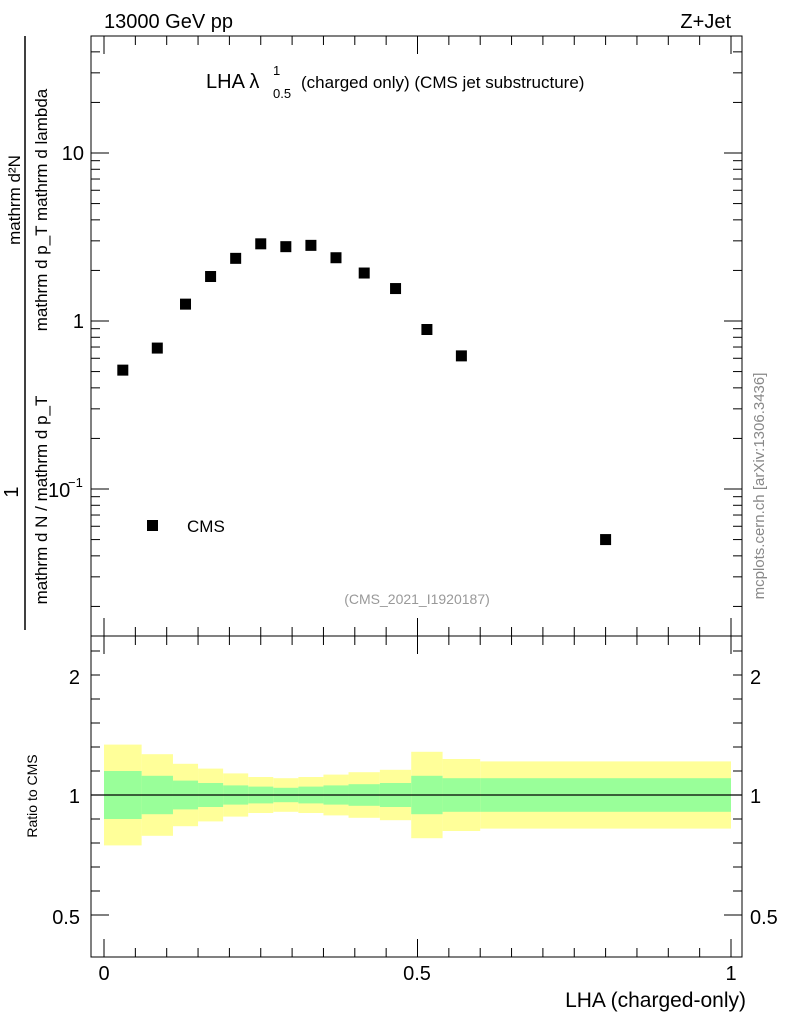 Image resolution: width=786 pixels, height=1024 pixels. I want to click on analysis-id: (CMS_2021_I1920187), so click(417, 599).